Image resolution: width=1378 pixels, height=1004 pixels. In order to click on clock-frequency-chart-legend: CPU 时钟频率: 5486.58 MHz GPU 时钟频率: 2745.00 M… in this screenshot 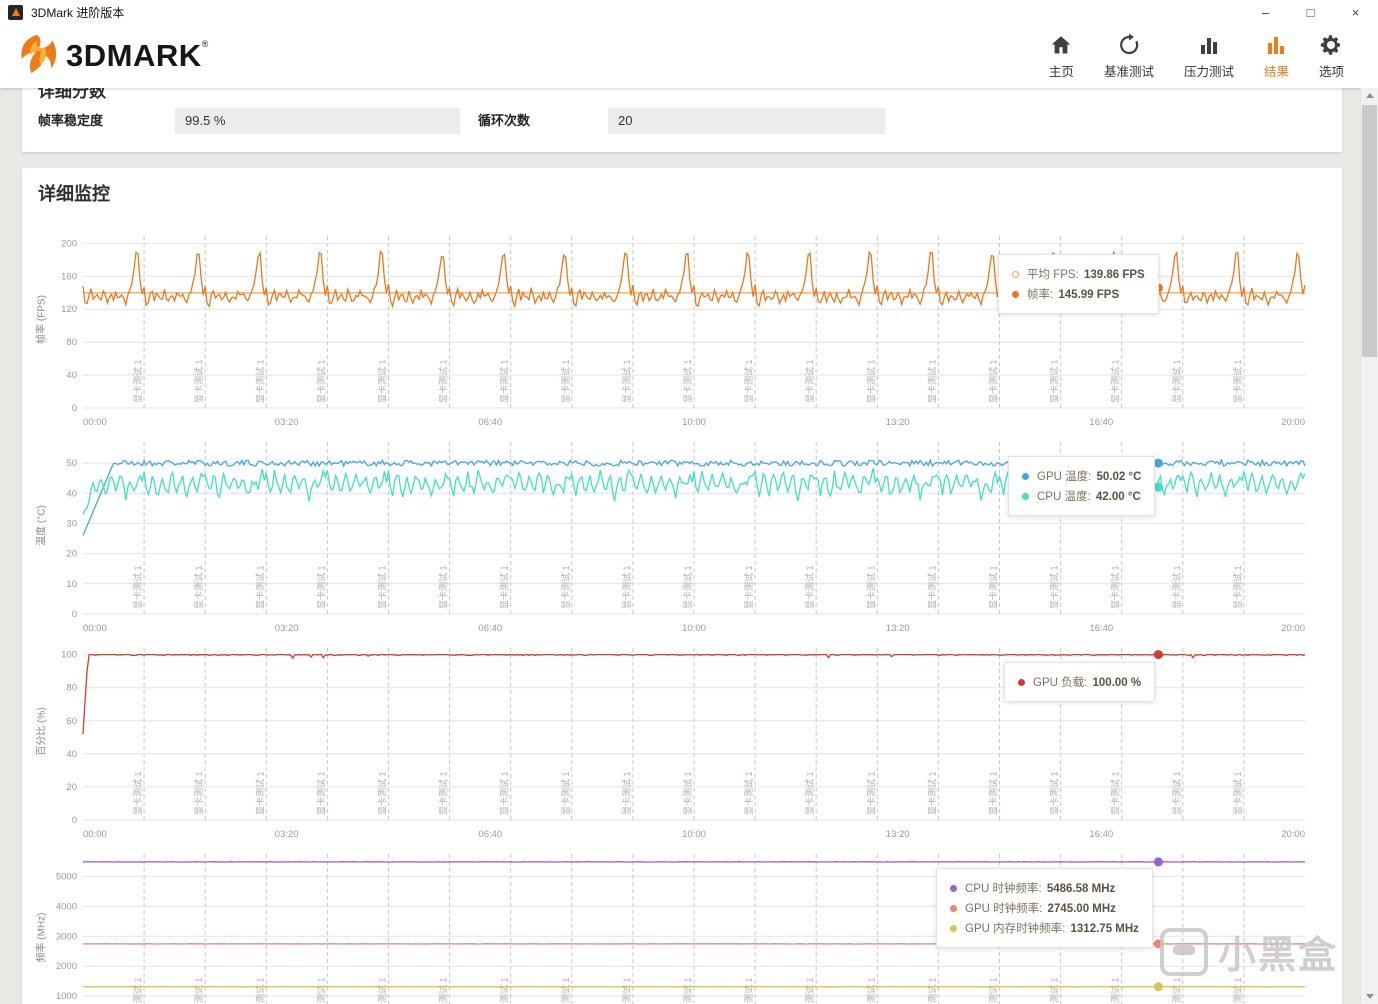, I will do `click(1044, 908)`.